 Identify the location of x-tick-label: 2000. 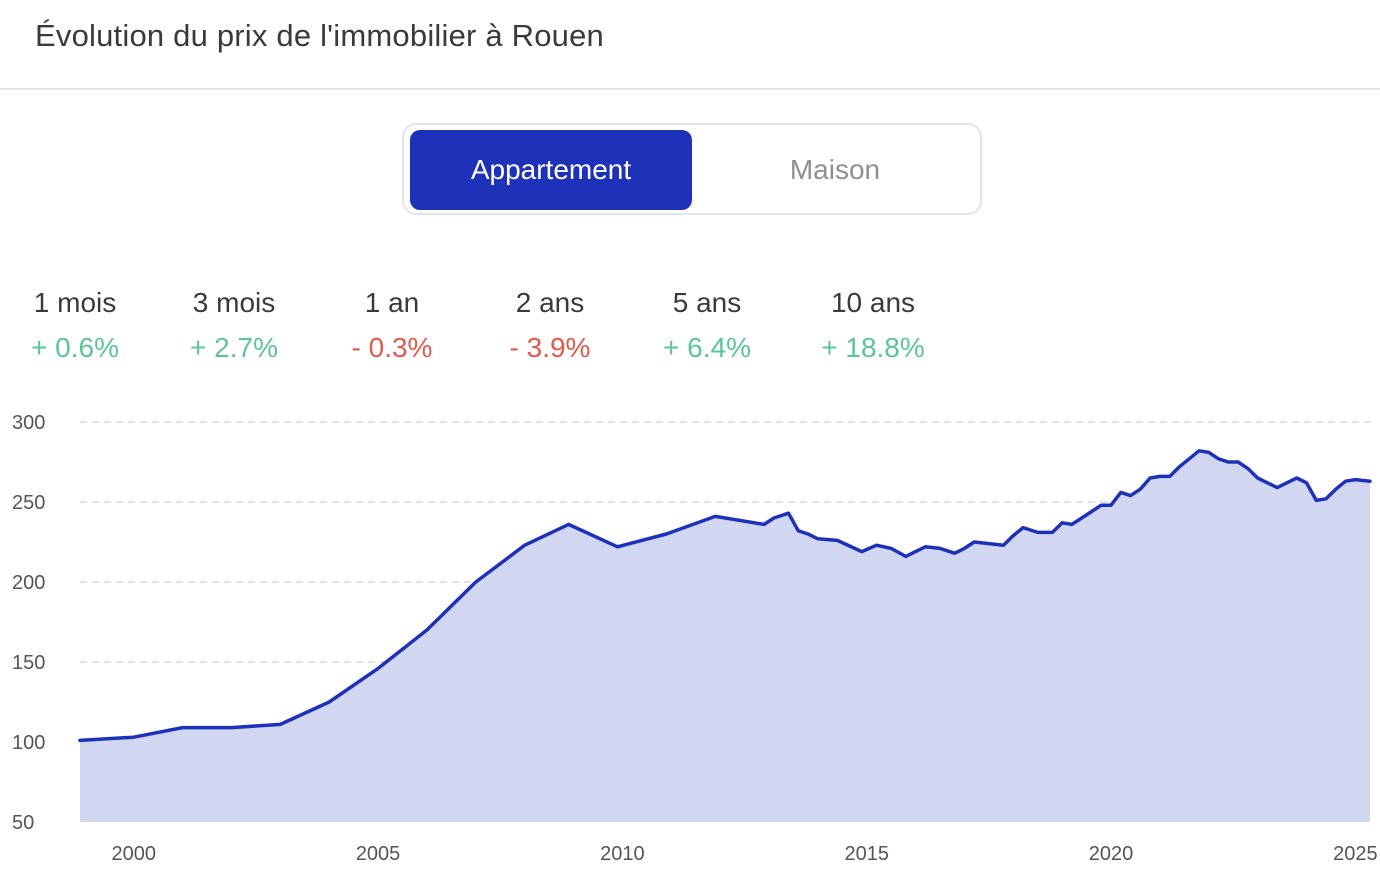
(134, 854).